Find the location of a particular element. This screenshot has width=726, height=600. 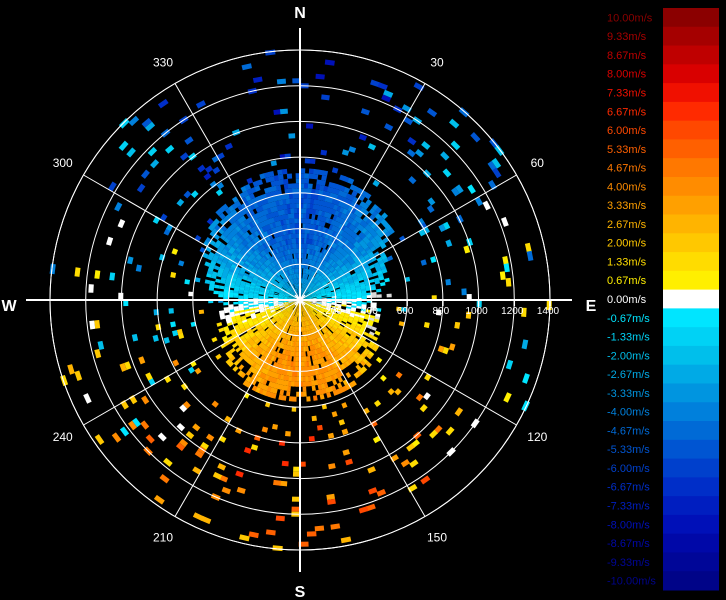

azimuth-tick-label: 30 is located at coordinates (437, 63).